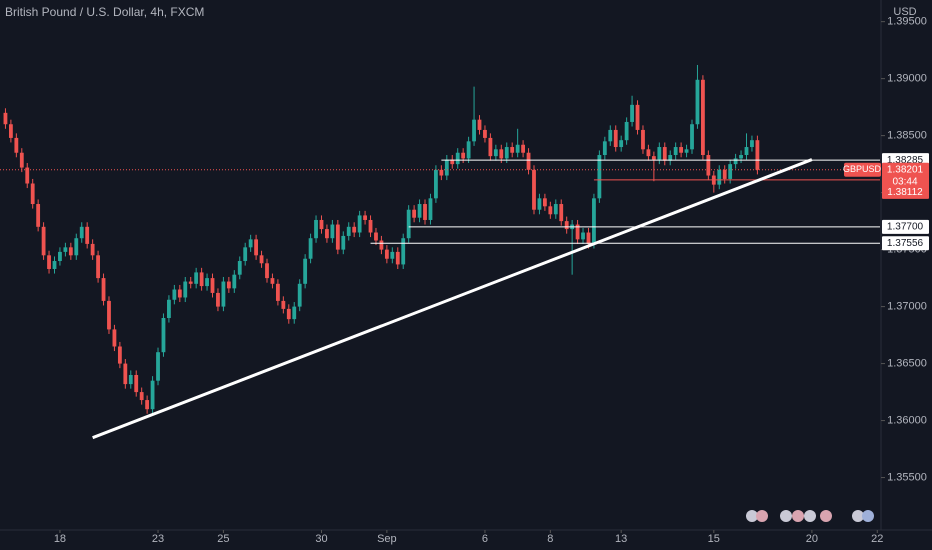  What do you see at coordinates (714, 539) in the screenshot?
I see `x-tick-label: 15` at bounding box center [714, 539].